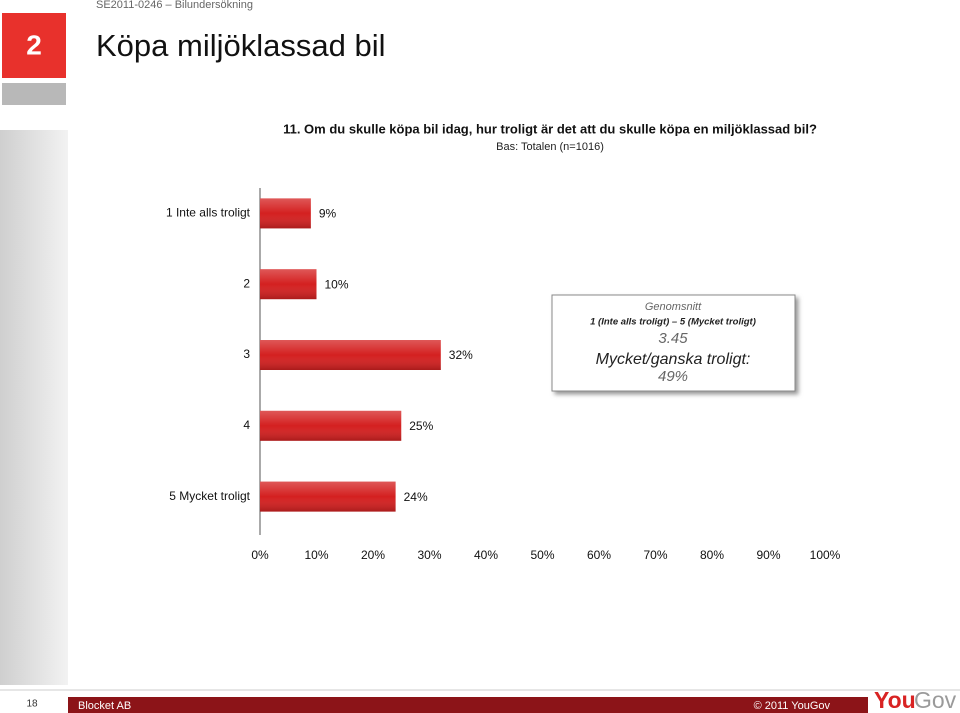 The image size is (960, 713). What do you see at coordinates (174, 5) in the screenshot?
I see `project-label: SE2011-0246 – Bilundersökning` at bounding box center [174, 5].